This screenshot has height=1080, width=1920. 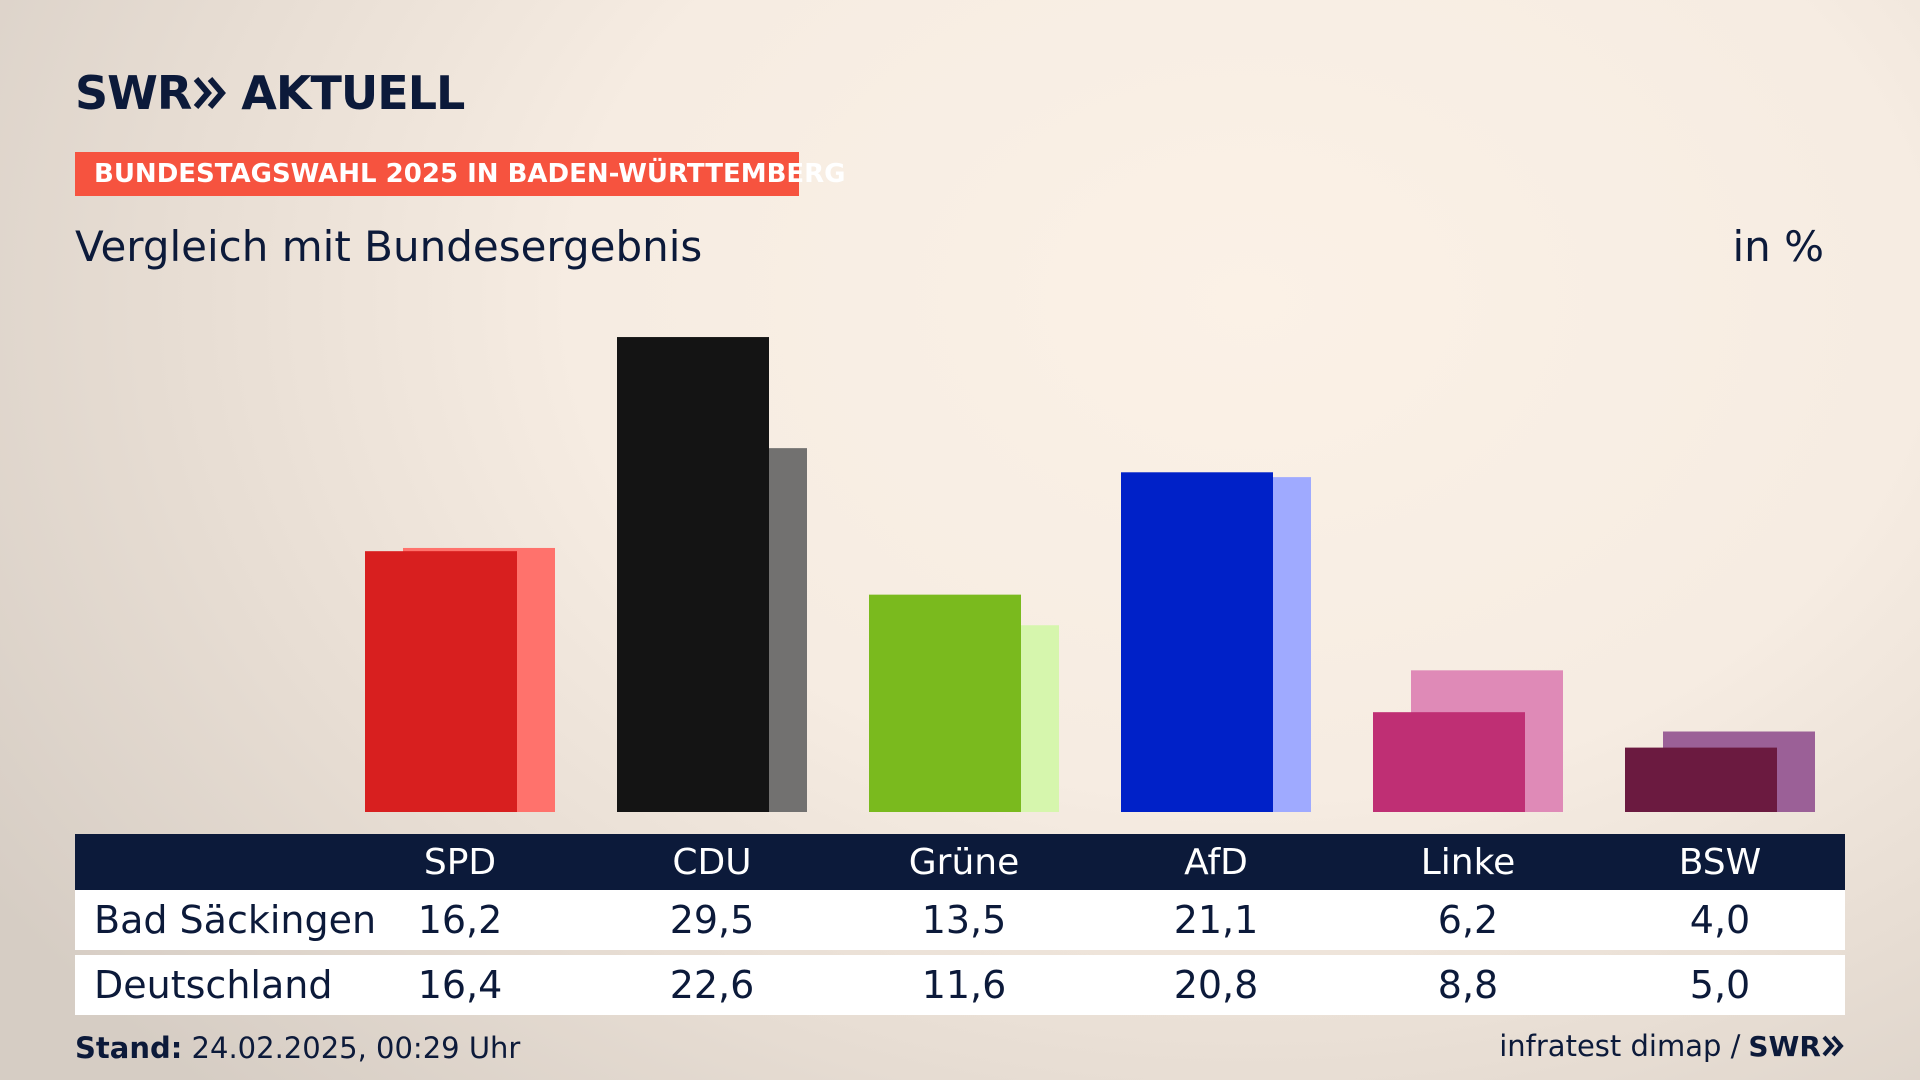 What do you see at coordinates (1449, 762) in the screenshot?
I see `bar-linke-bad-saeckingen` at bounding box center [1449, 762].